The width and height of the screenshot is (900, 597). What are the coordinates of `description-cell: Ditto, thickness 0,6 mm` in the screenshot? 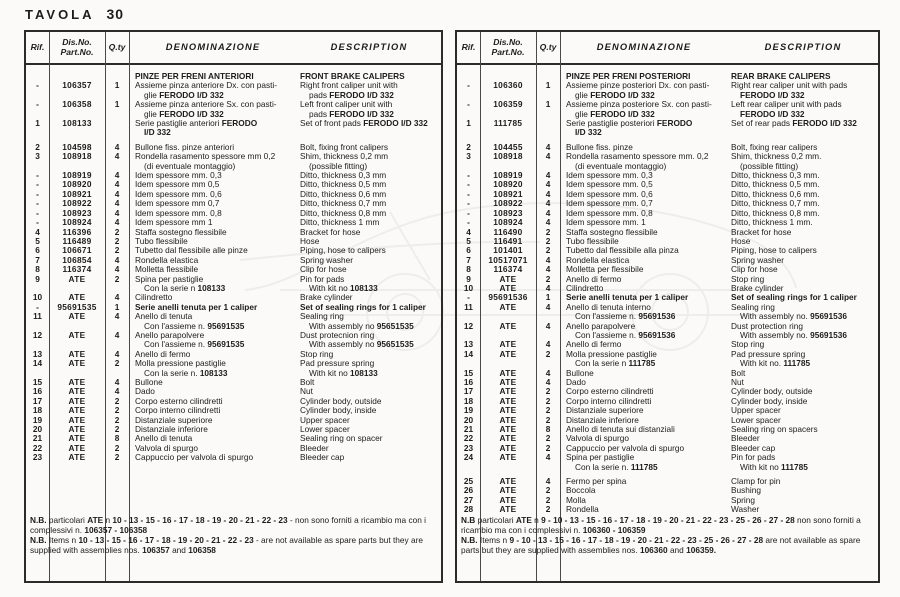 It's located at (369, 194).